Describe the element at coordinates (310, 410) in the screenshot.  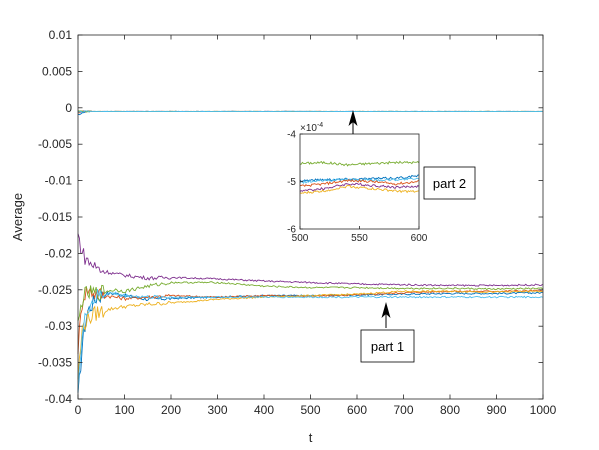
I see `x-tick-label: 500` at that location.